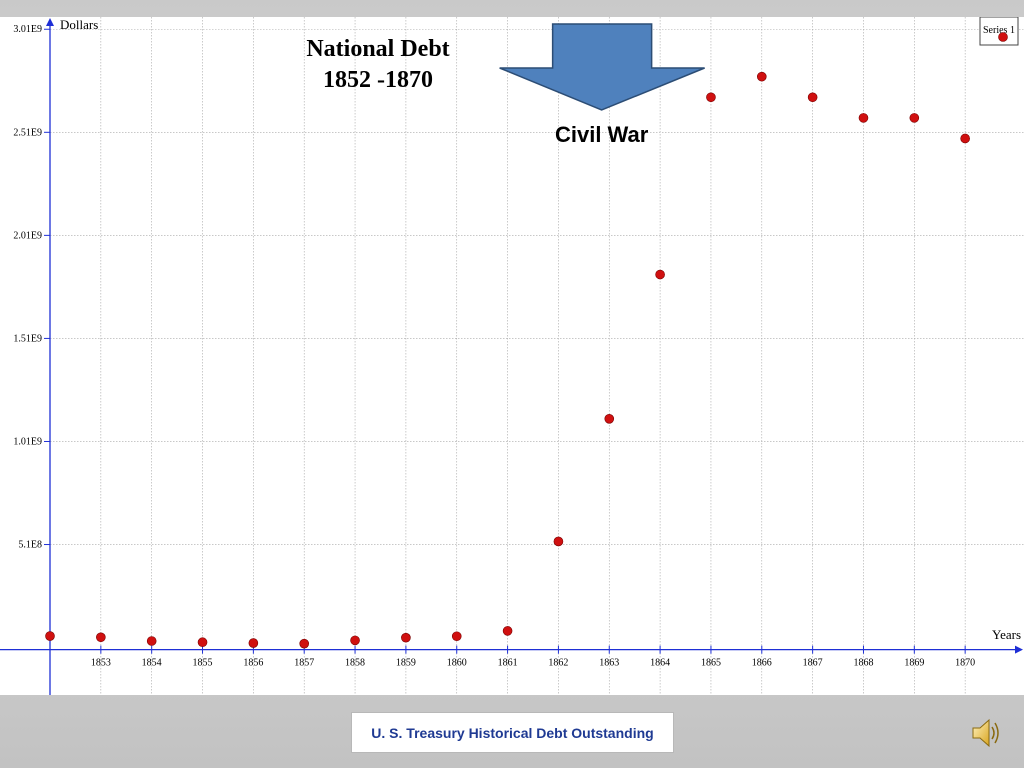  What do you see at coordinates (602, 134) in the screenshot?
I see `civil-war-annotation: Civil War` at bounding box center [602, 134].